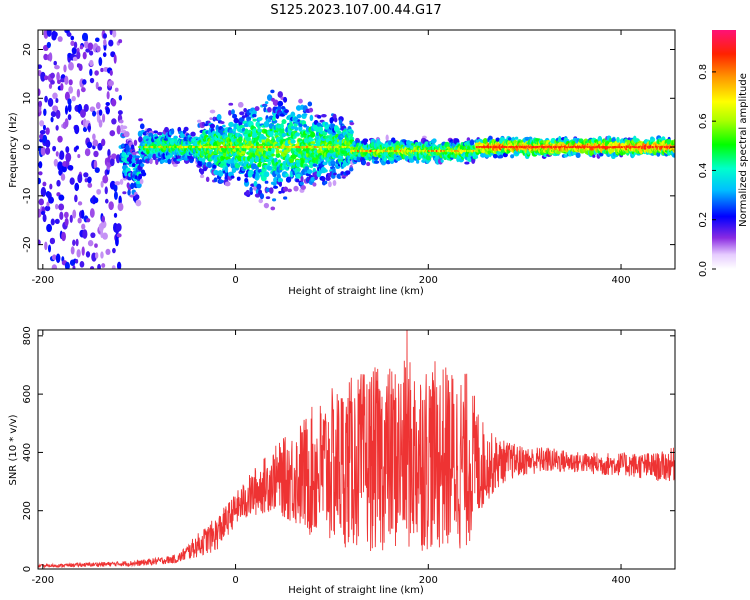 The height and width of the screenshot is (600, 750). Describe the element at coordinates (42, 280) in the screenshot. I see `x-tick-label: -200` at that location.